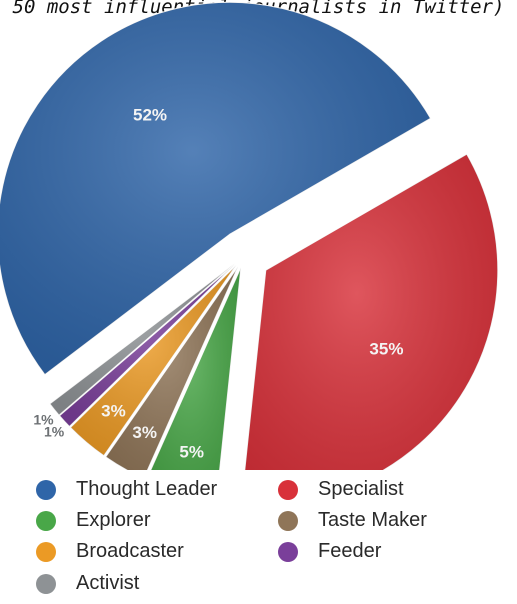 The width and height of the screenshot is (517, 604). I want to click on legend-item-thought-leader: Thought Leader, so click(126, 489).